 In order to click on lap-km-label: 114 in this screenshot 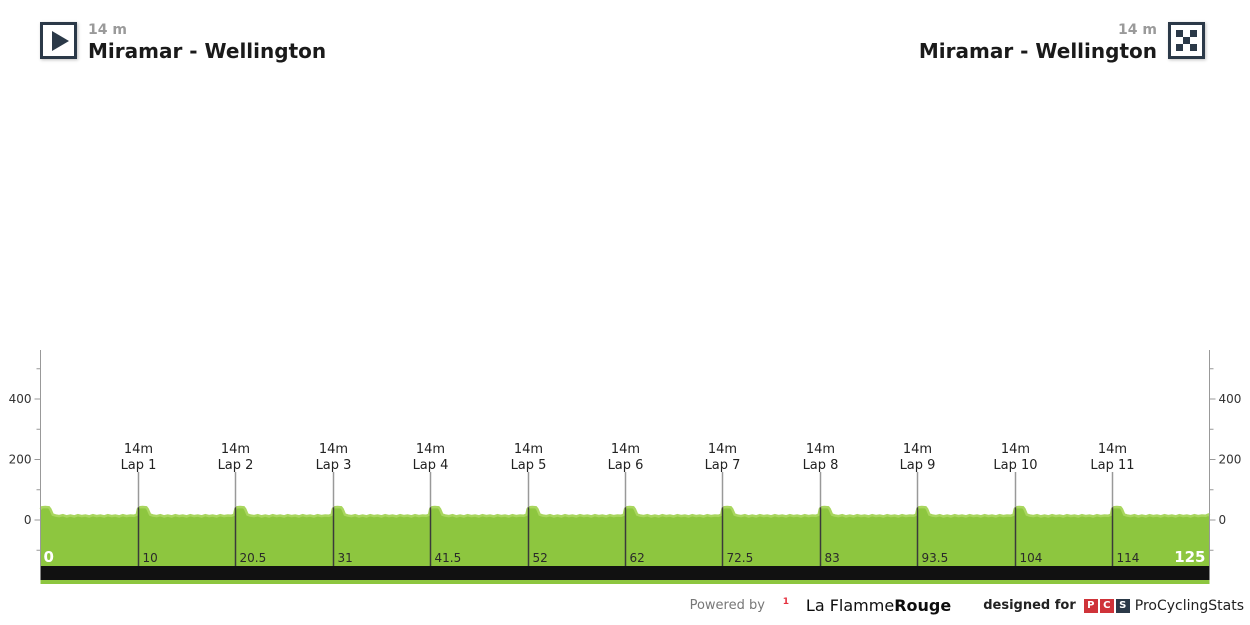, I will do `click(1128, 558)`.